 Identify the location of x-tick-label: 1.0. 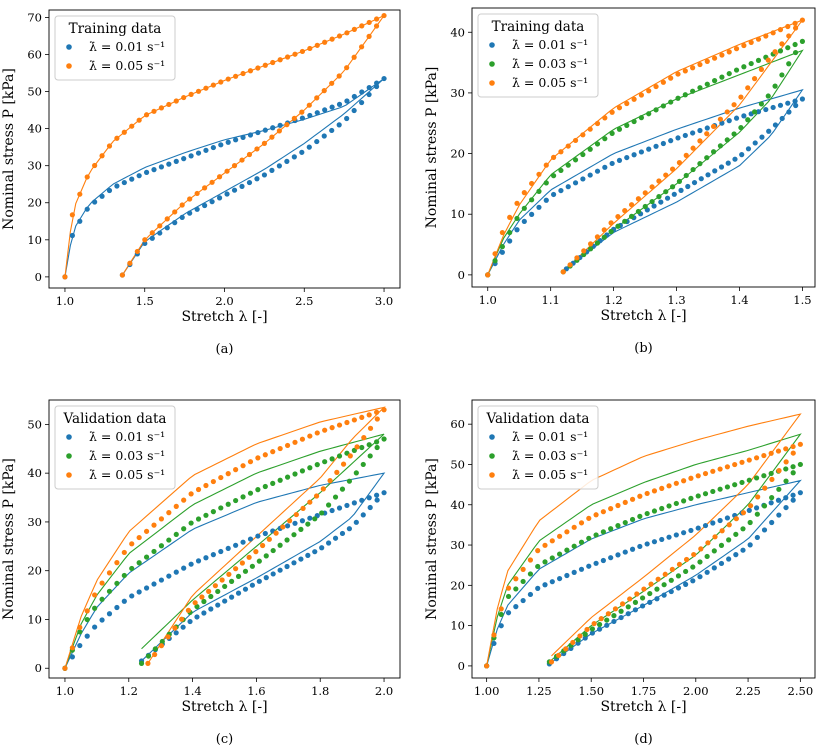
(65, 301).